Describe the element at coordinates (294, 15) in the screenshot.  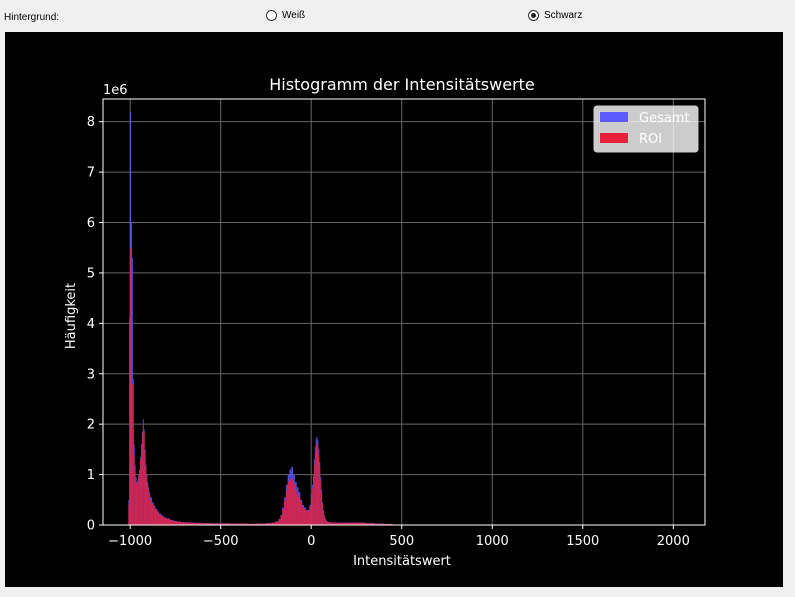
I see `radio-weiss-label: Weiß` at that location.